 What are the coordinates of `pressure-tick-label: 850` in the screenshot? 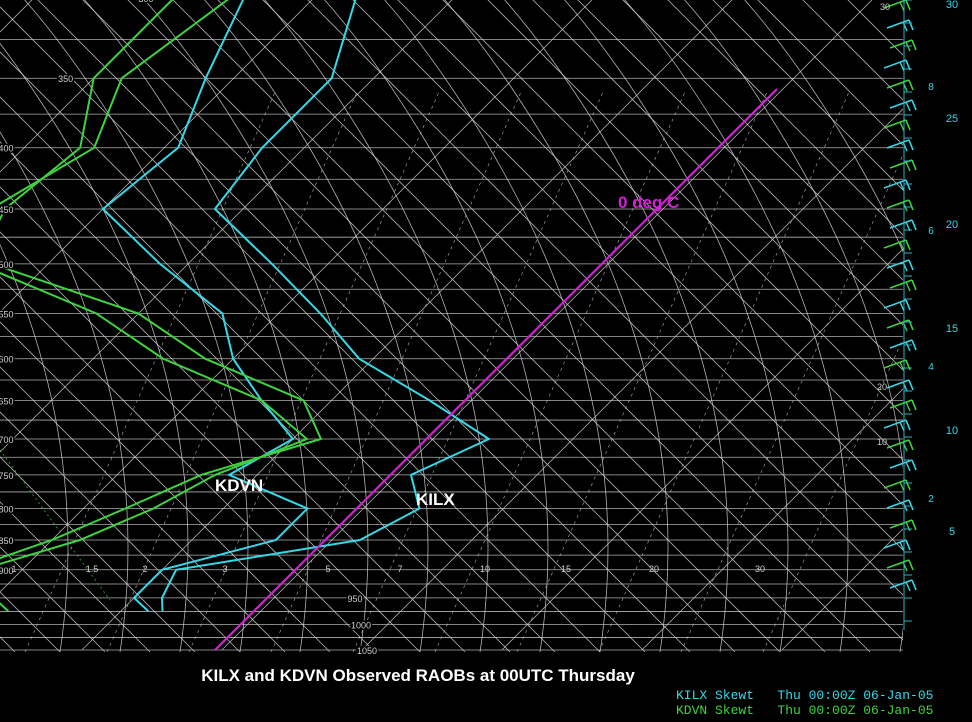 It's located at (7, 541).